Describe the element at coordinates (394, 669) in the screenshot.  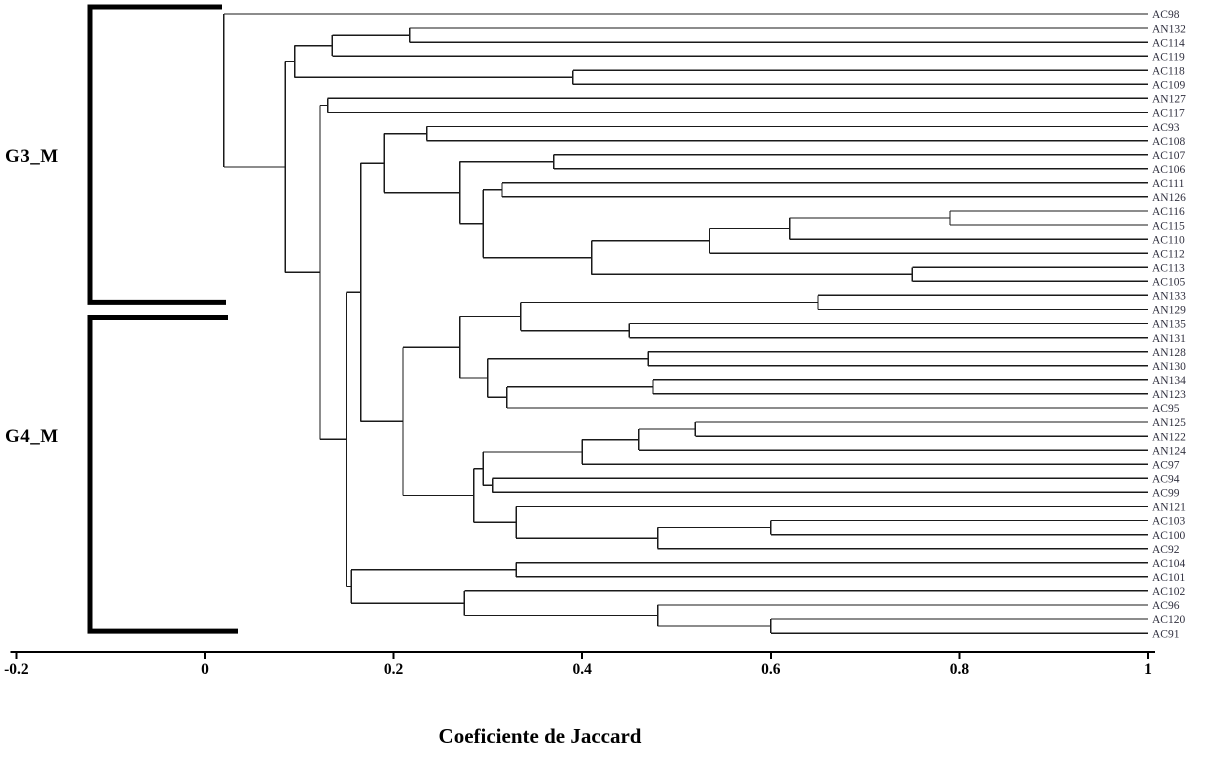
I see `x-axis-tick-label: 0.2` at that location.